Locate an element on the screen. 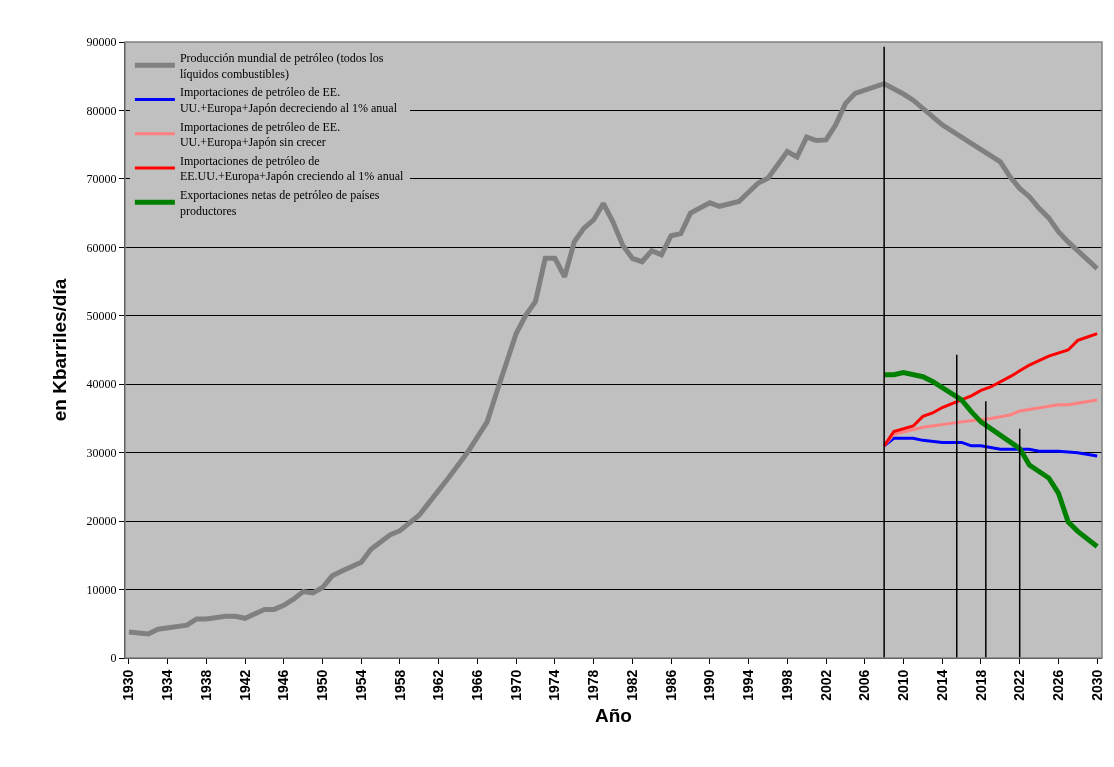  x-tick-label: 1938 is located at coordinates (205, 685).